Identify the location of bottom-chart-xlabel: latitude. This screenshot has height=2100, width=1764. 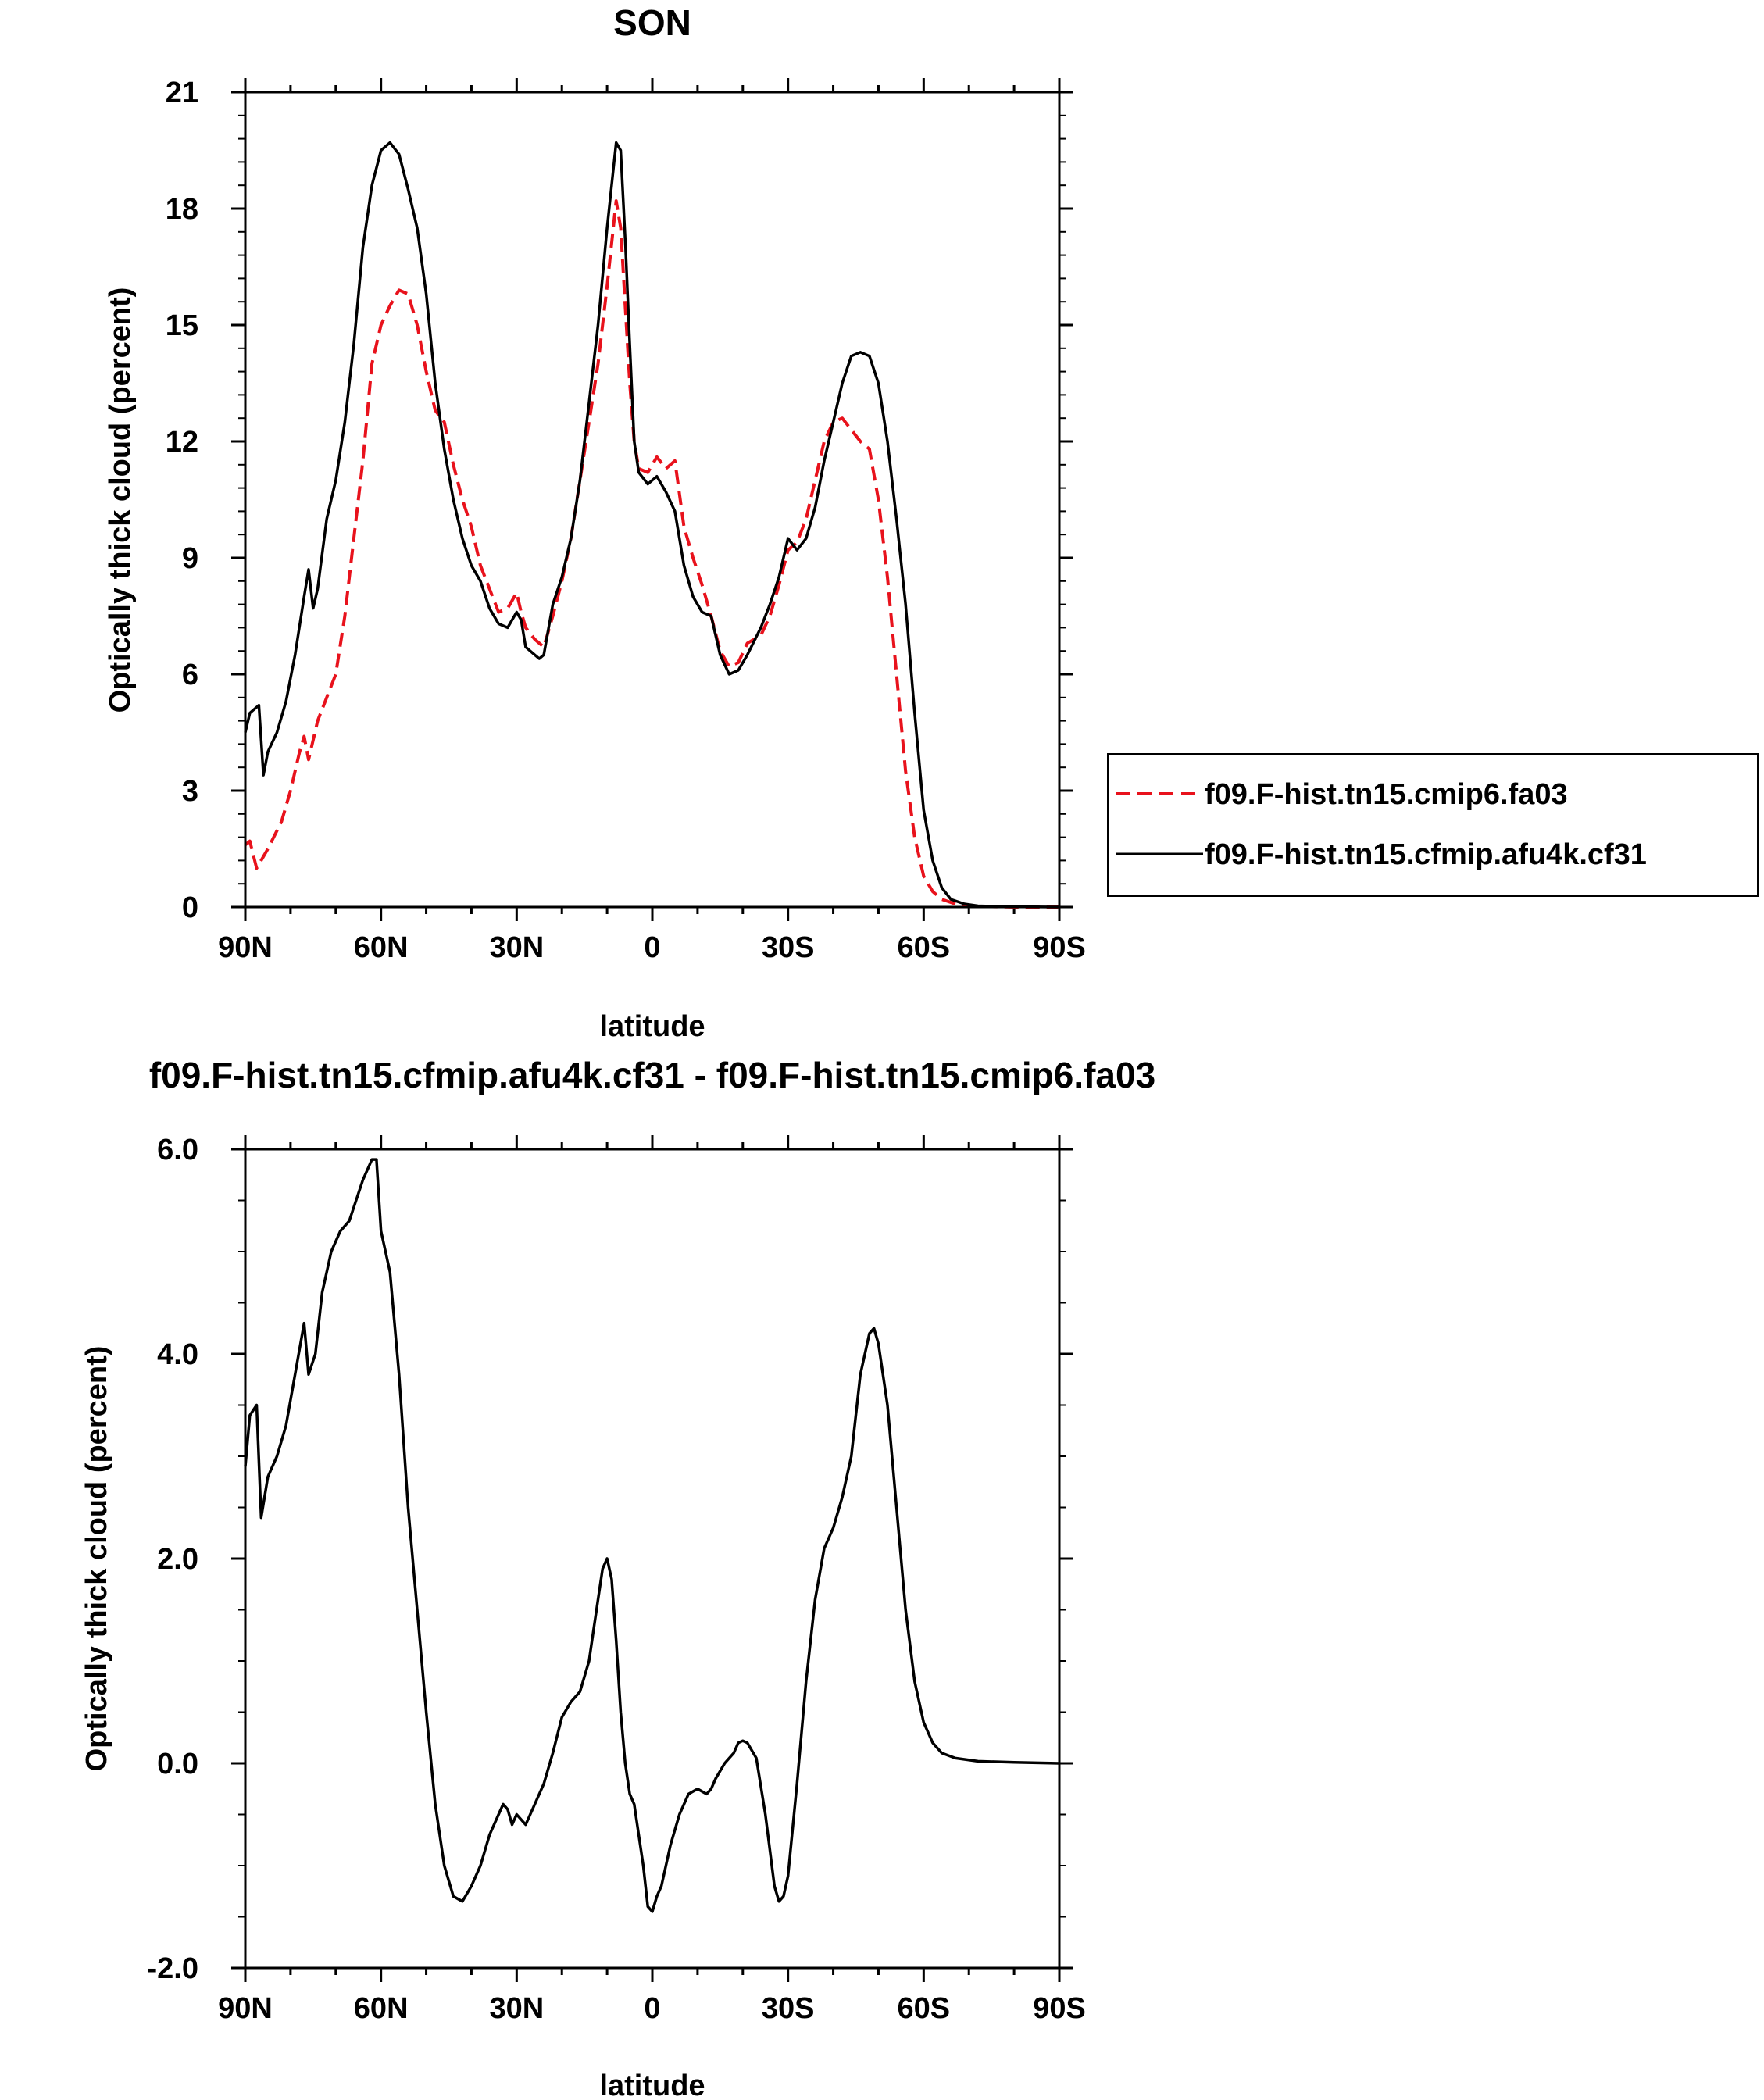
(652, 2085).